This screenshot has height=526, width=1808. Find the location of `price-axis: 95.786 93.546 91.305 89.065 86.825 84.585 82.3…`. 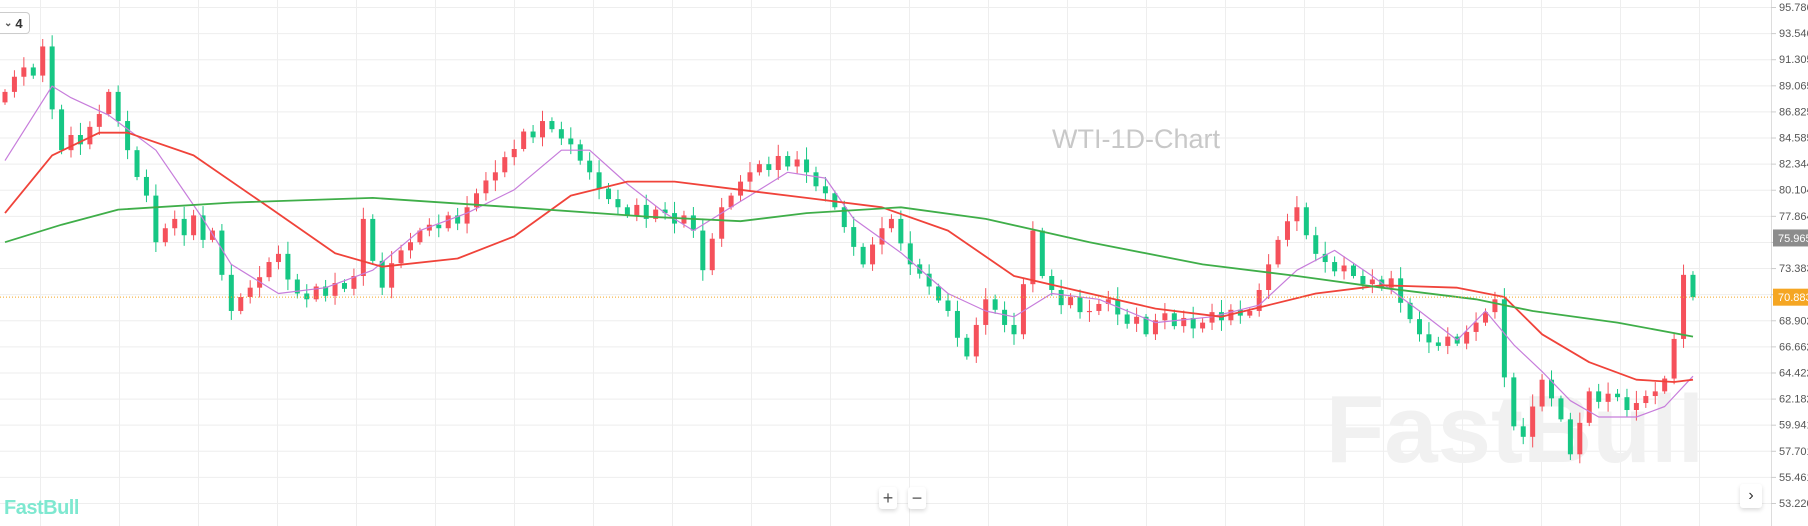

price-axis: 95.786 93.546 91.305 89.065 86.825 84.585 82.3… is located at coordinates (1789, 256).